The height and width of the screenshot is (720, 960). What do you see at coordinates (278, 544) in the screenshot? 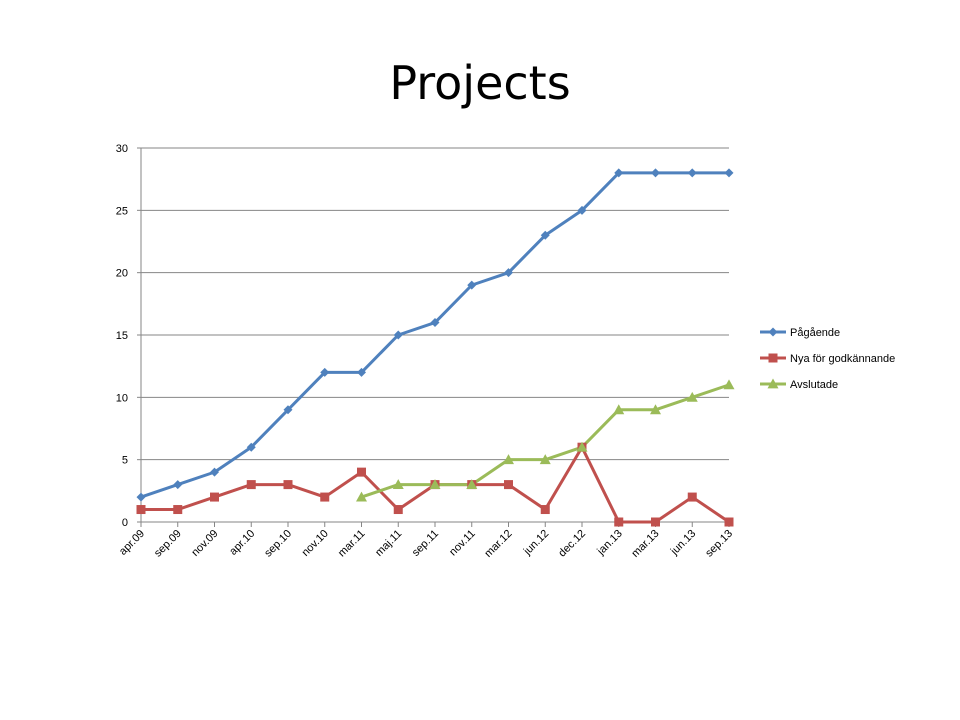
I see `x-tick-label: sep.10` at bounding box center [278, 544].